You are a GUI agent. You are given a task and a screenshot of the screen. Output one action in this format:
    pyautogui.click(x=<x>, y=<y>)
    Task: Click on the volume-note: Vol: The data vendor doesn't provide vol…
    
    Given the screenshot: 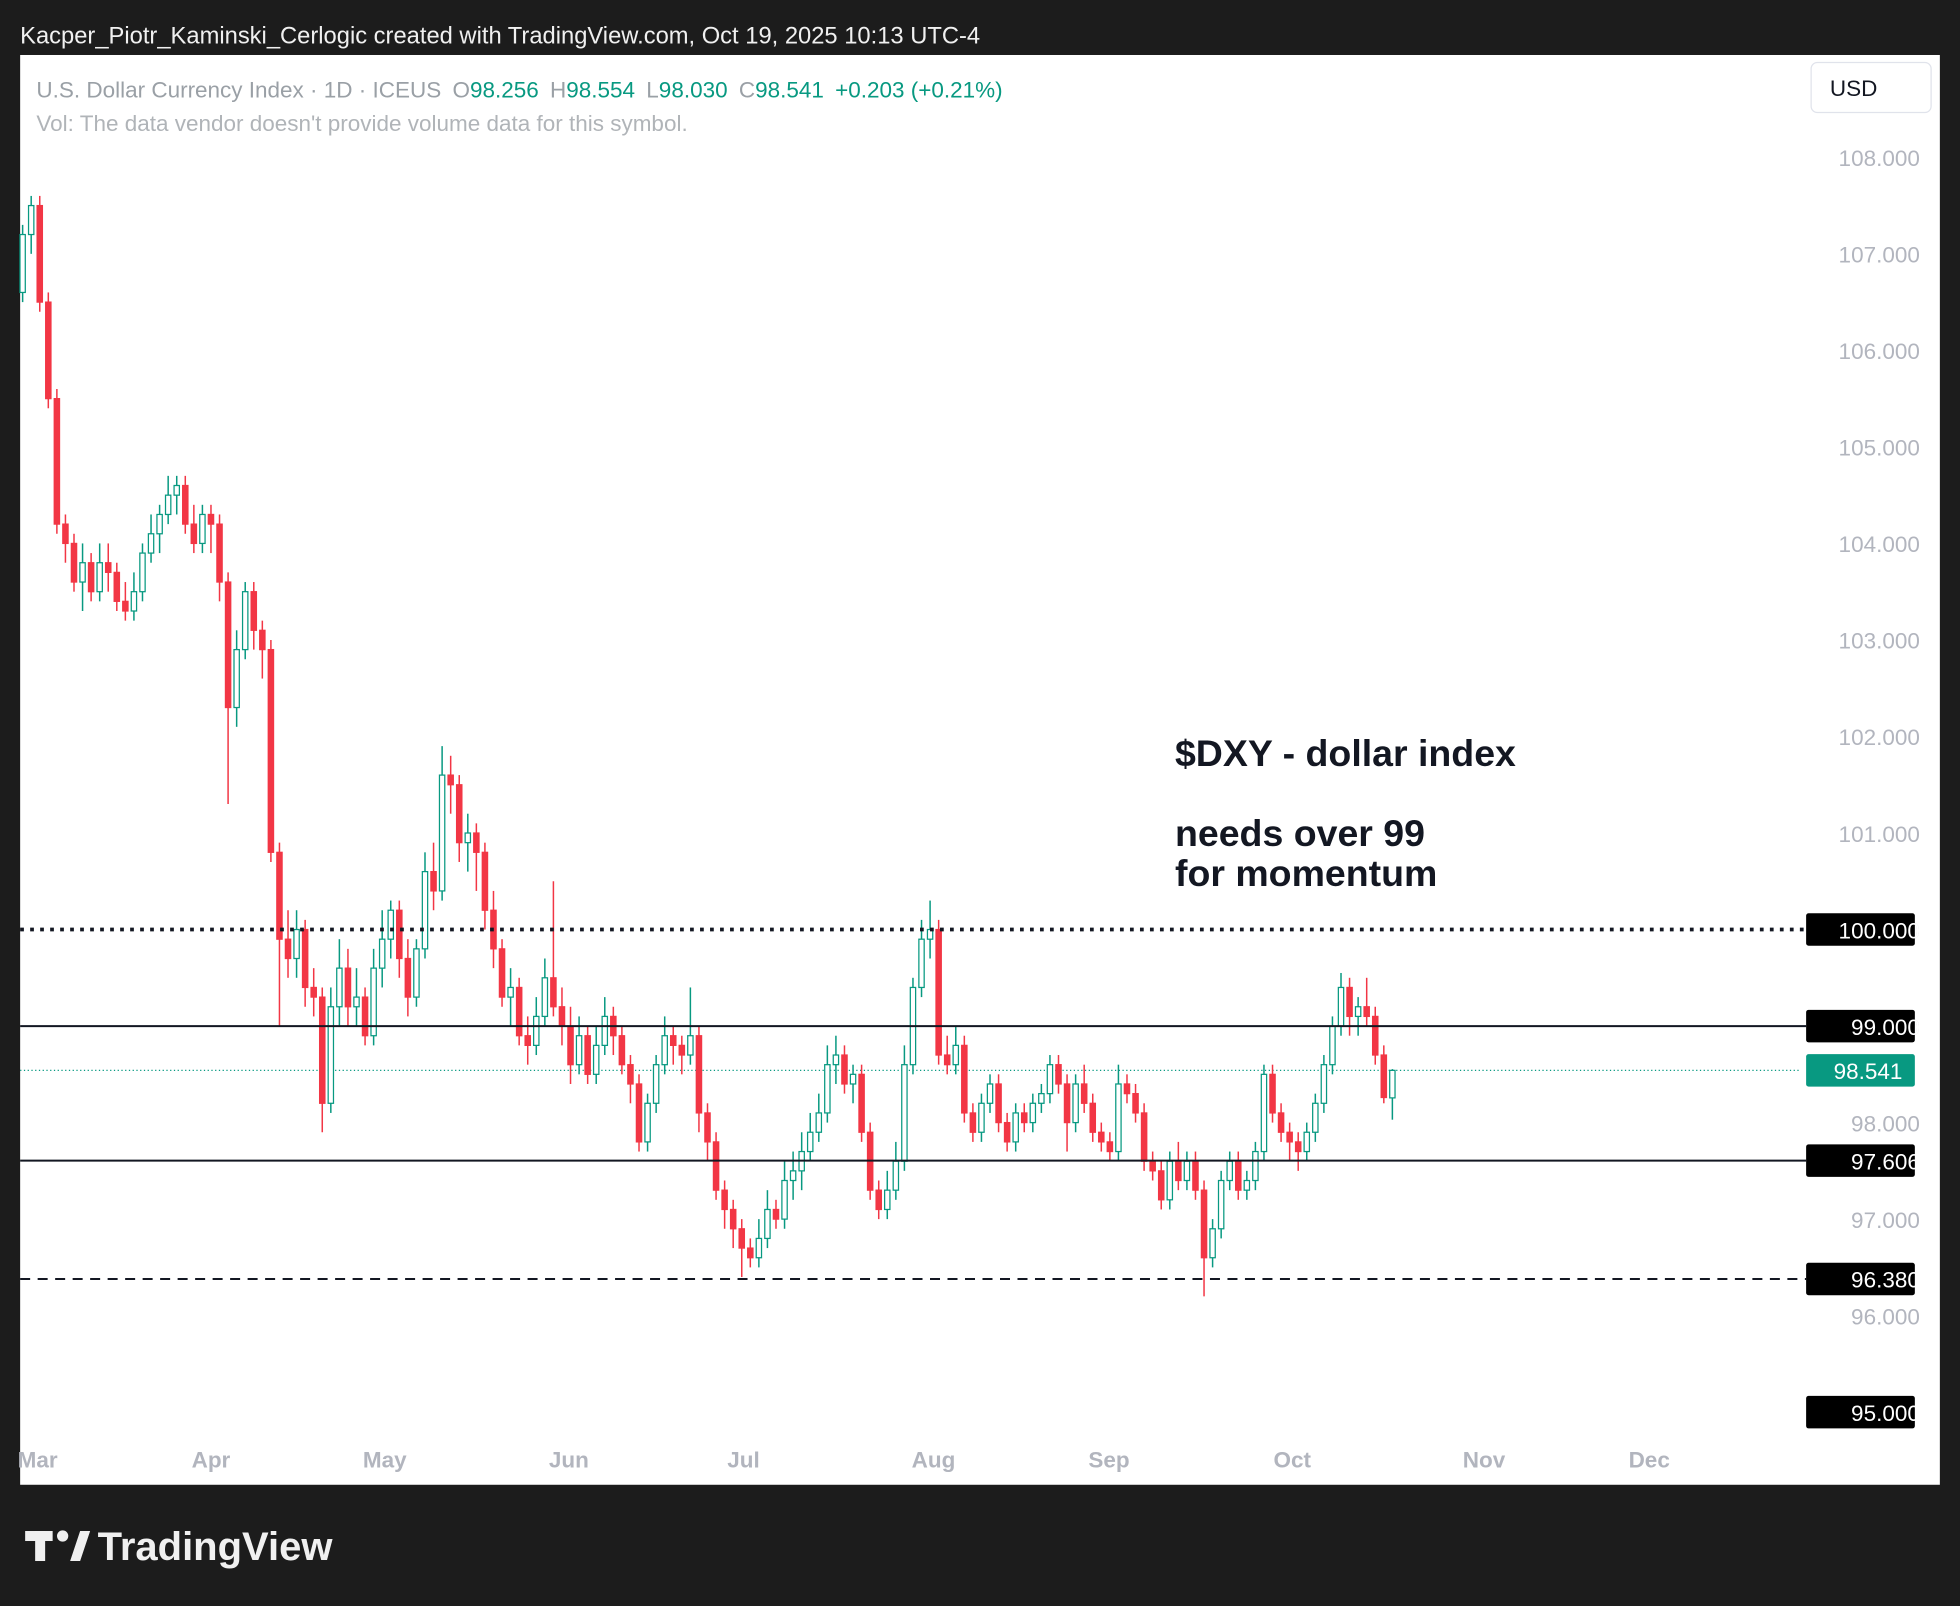 What is the action you would take?
    pyautogui.click(x=361, y=123)
    